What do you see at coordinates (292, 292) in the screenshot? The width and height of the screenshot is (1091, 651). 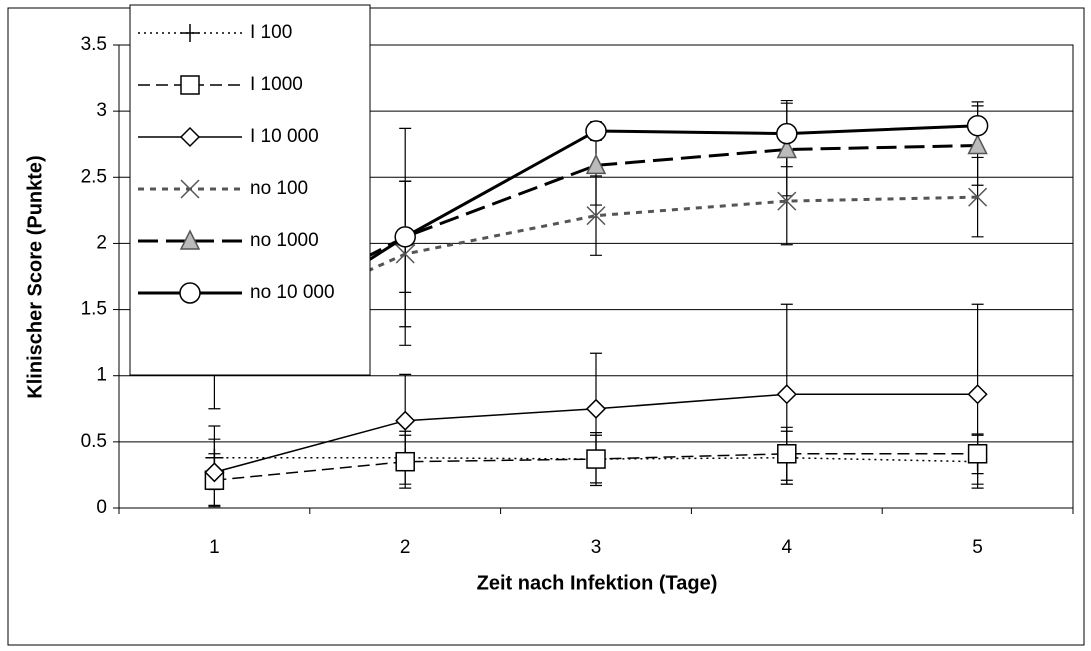 I see `legend-label: no 10 000` at bounding box center [292, 292].